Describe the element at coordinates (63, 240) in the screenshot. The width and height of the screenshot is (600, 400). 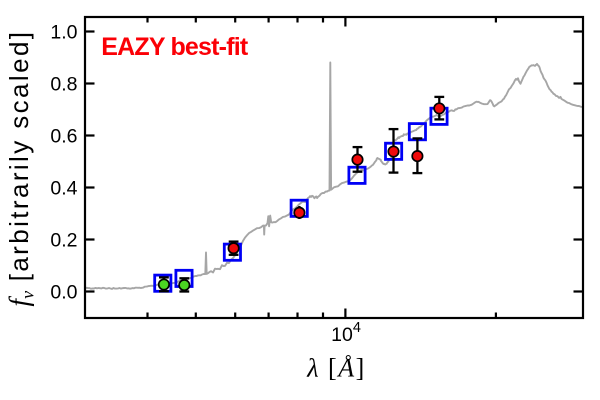
I see `svg-text: 0.2` at that location.